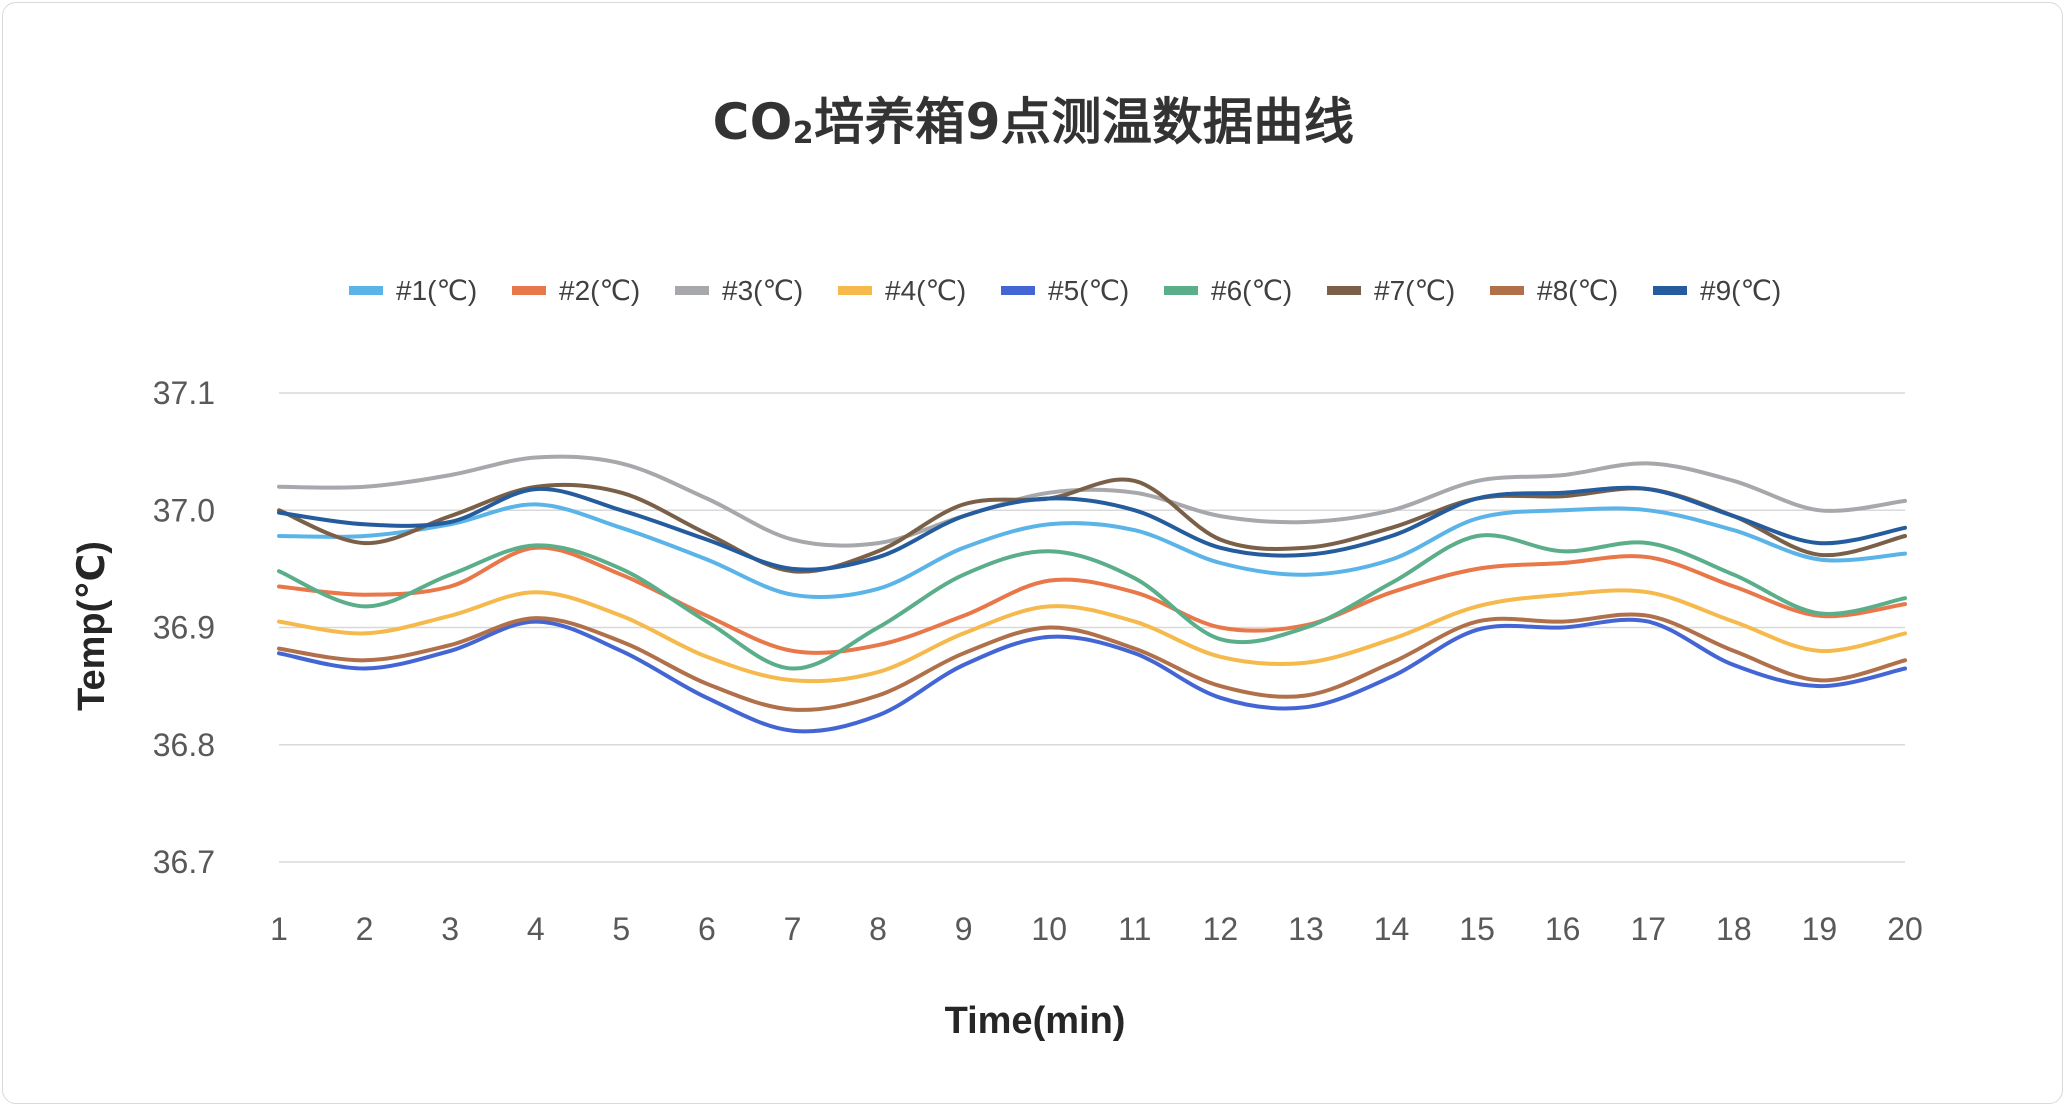 Image resolution: width=2067 pixels, height=1108 pixels. I want to click on legend-label: #1(℃), so click(436, 290).